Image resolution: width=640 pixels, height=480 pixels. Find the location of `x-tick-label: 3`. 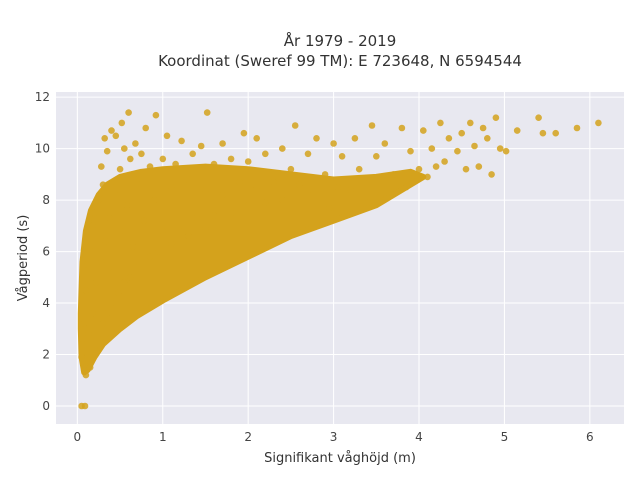

x-tick-label: 3 is located at coordinates (334, 437).